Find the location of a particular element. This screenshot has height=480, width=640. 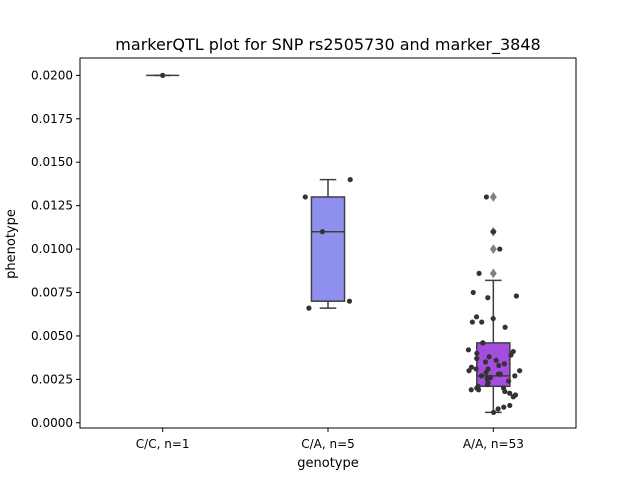

y-tick-label: 0.0025 is located at coordinates (52, 379).